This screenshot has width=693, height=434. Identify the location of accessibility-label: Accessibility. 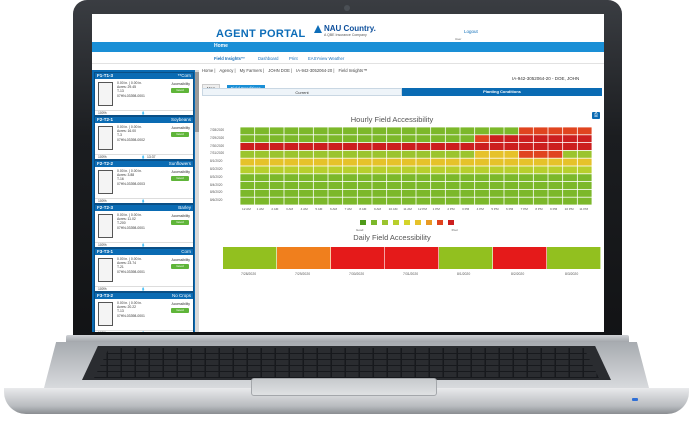
(180, 216).